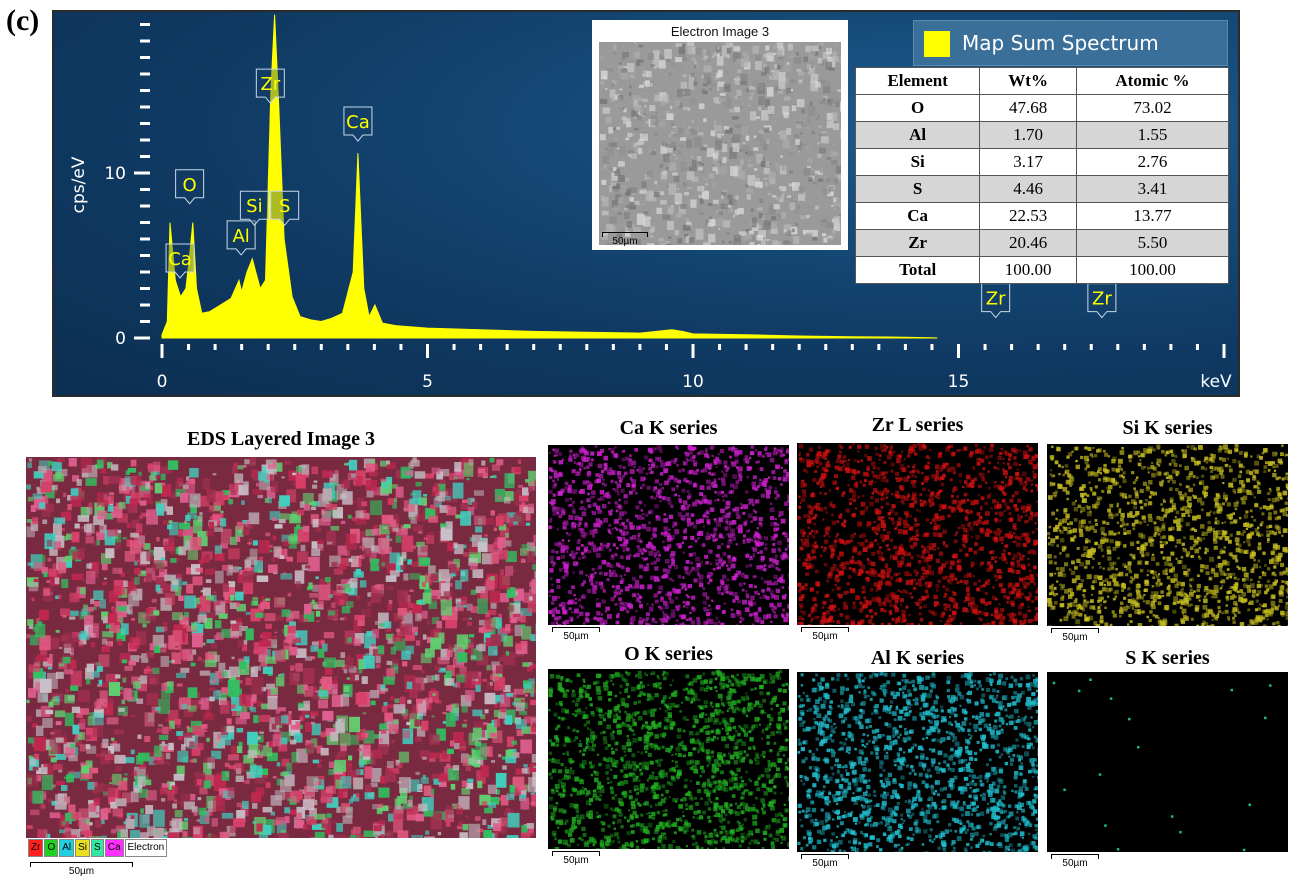  What do you see at coordinates (668, 428) in the screenshot?
I see `element-map-title: Ca K series` at bounding box center [668, 428].